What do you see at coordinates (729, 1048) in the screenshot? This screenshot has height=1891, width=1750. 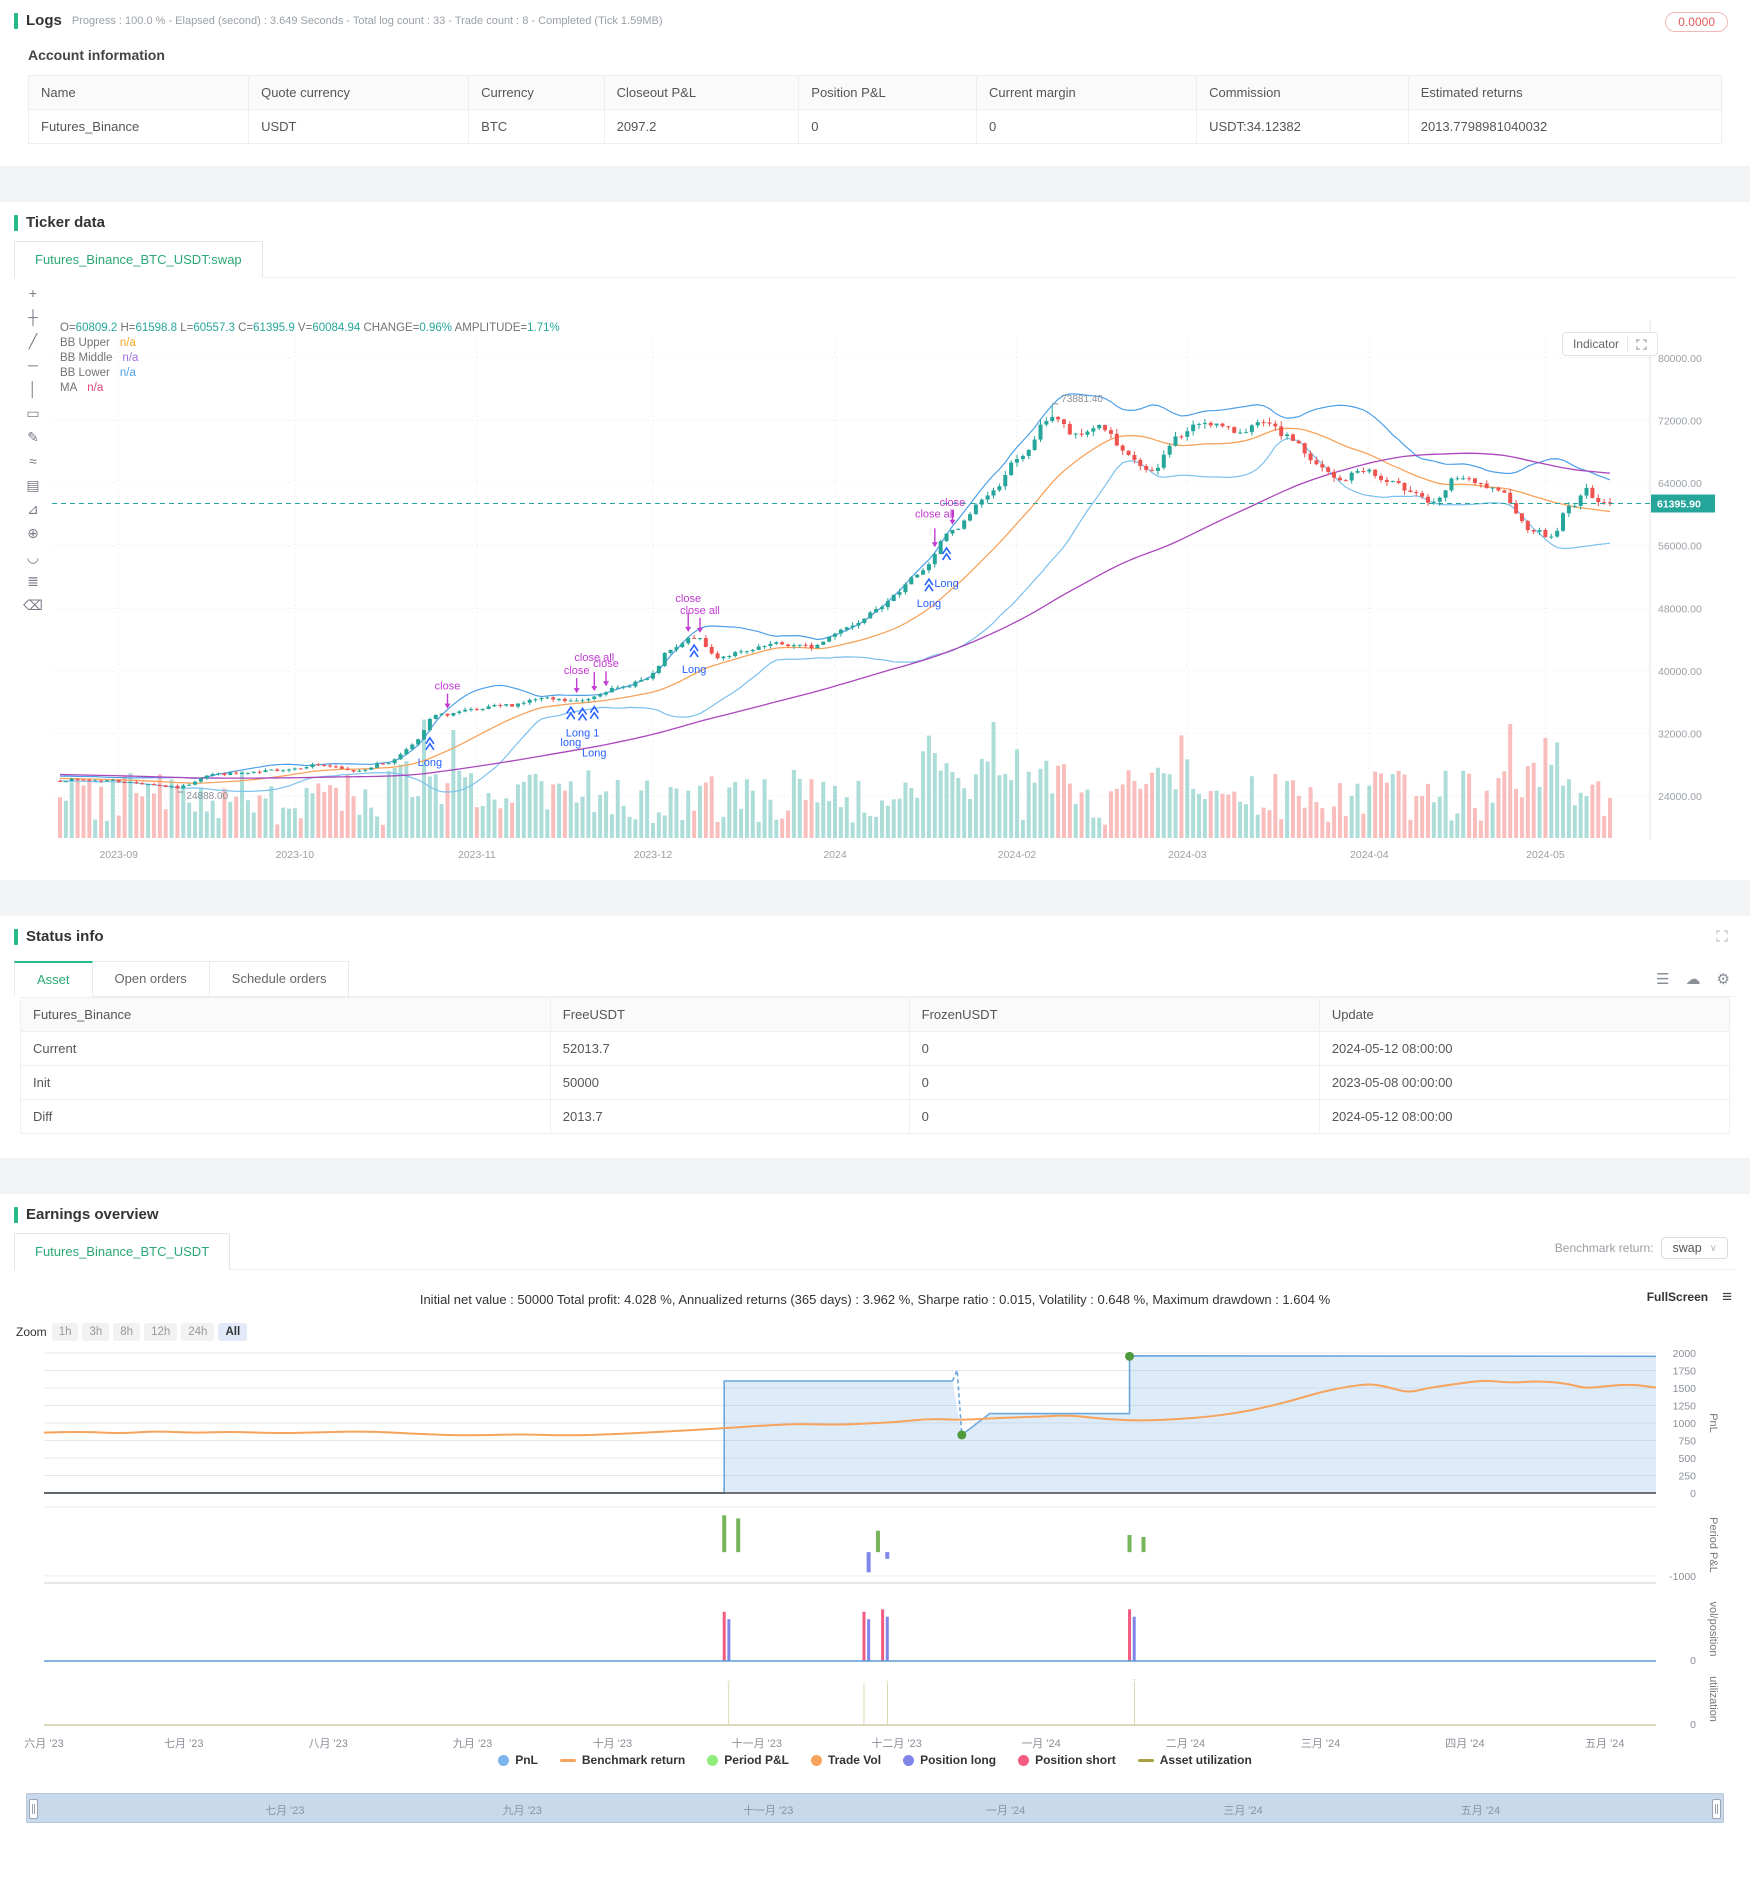 I see `current-free-usdt: 52013.7` at bounding box center [729, 1048].